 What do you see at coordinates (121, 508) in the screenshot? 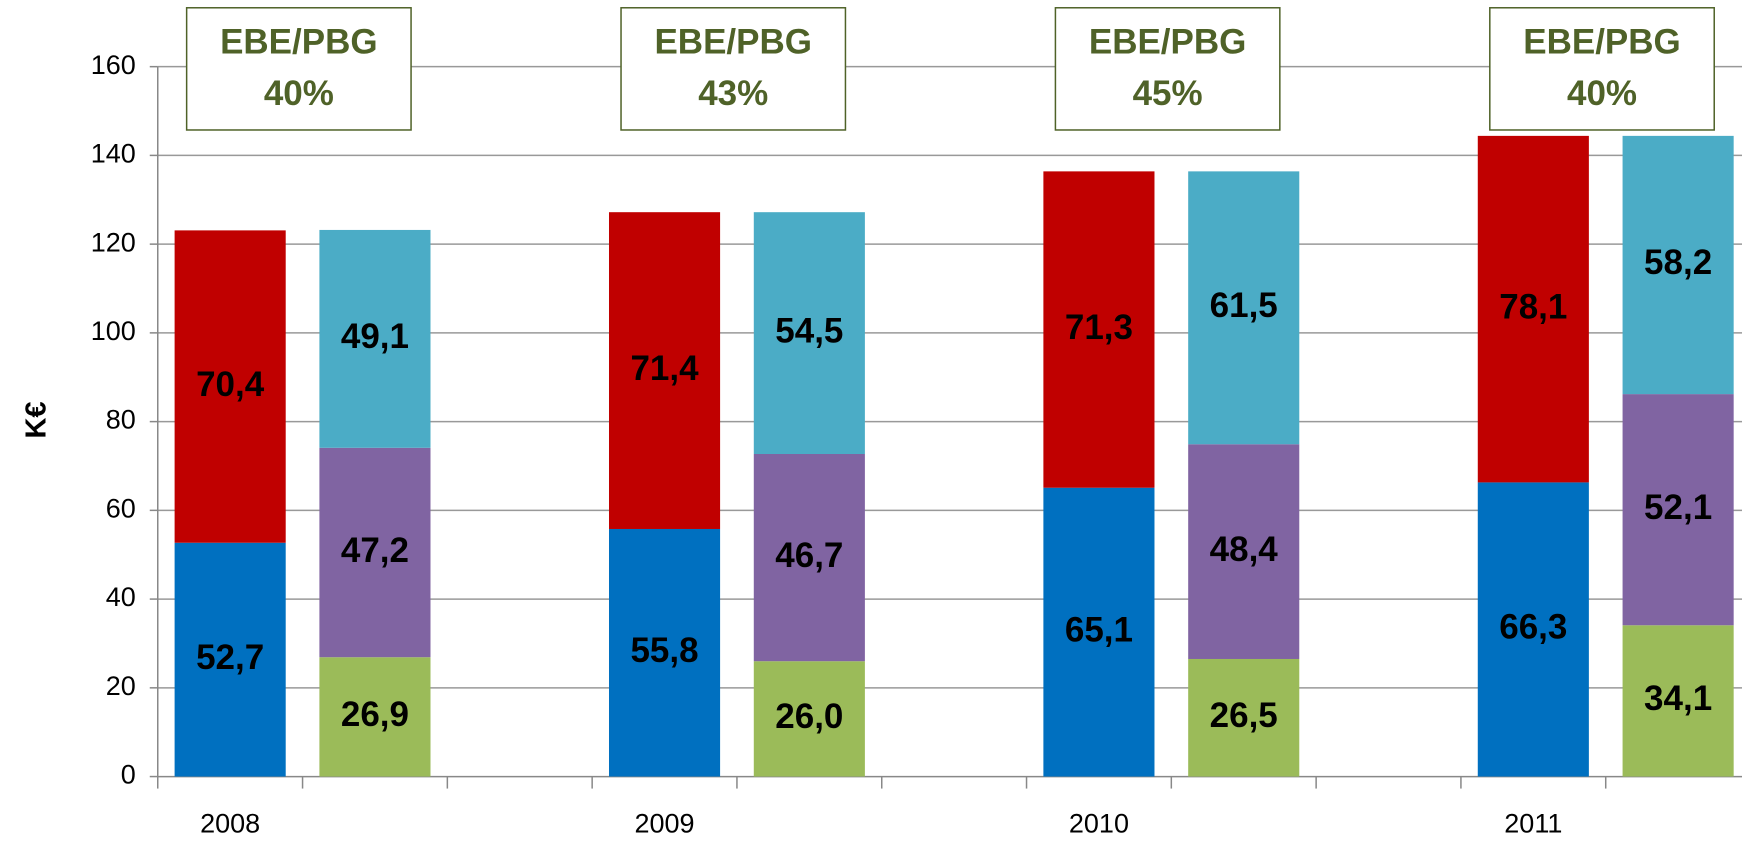
I see `y-tick-label: 60` at bounding box center [121, 508].